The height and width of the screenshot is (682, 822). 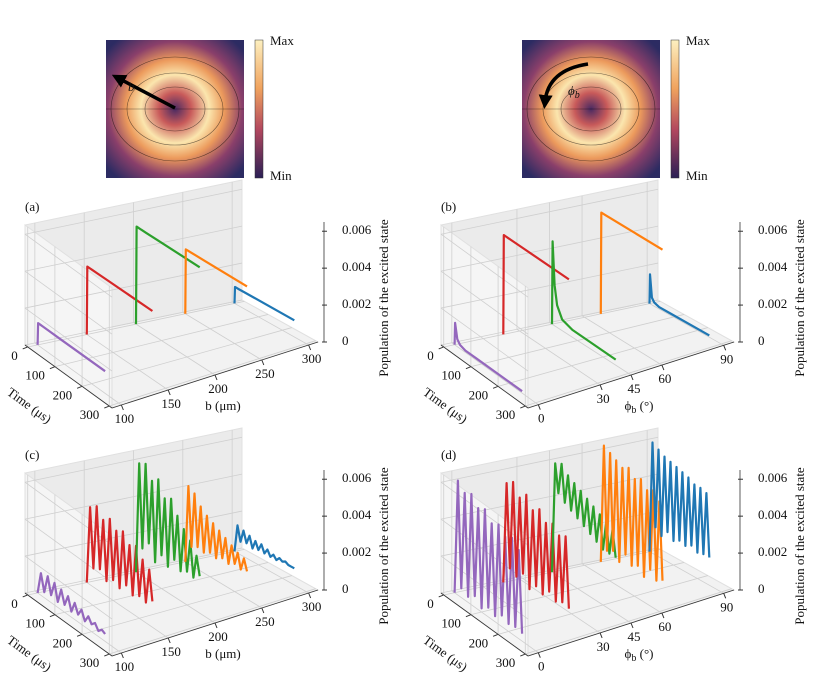 What do you see at coordinates (773, 477) in the screenshot?
I see `z-tick-label: 0.006` at bounding box center [773, 477].